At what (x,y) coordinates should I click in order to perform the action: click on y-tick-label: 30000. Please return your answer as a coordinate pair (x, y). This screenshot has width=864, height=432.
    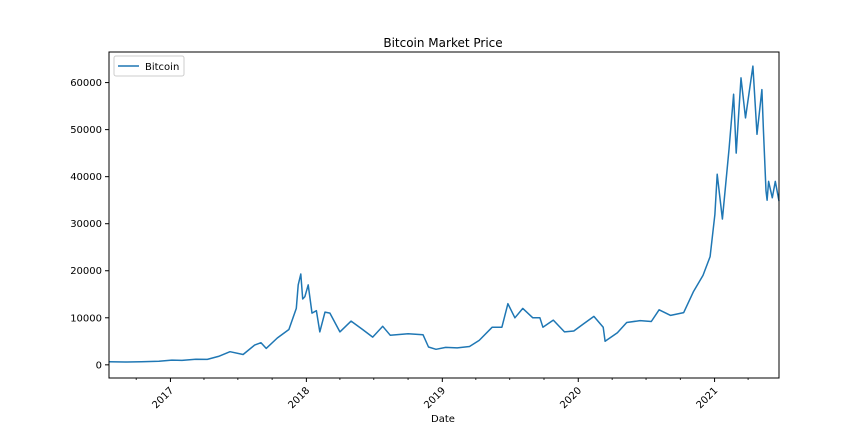
    Looking at the image, I should click on (86, 224).